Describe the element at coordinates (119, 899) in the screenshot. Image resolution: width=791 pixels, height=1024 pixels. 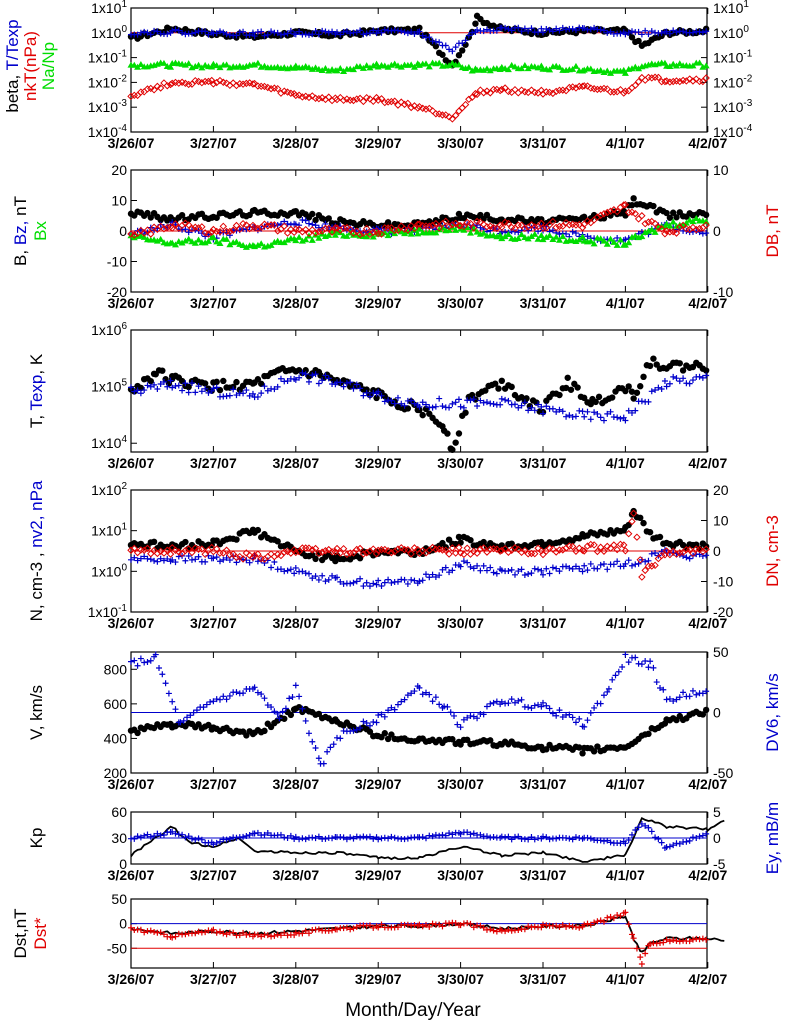
I see `y-tick-label: 50` at that location.